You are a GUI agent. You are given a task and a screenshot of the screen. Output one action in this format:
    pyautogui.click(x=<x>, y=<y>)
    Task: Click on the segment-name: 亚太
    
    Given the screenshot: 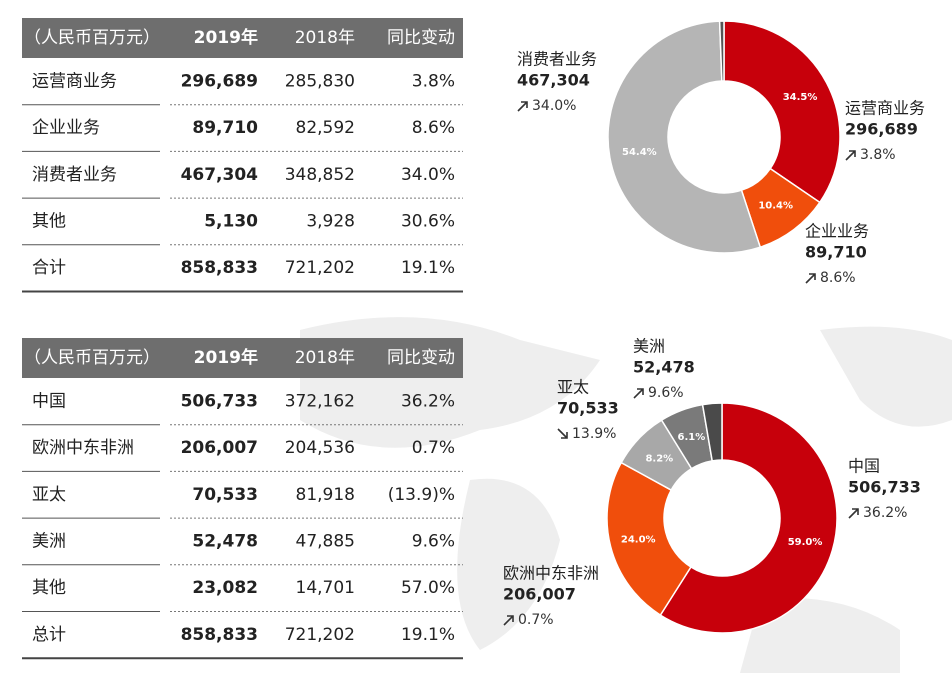 What is the action you would take?
    pyautogui.click(x=573, y=387)
    